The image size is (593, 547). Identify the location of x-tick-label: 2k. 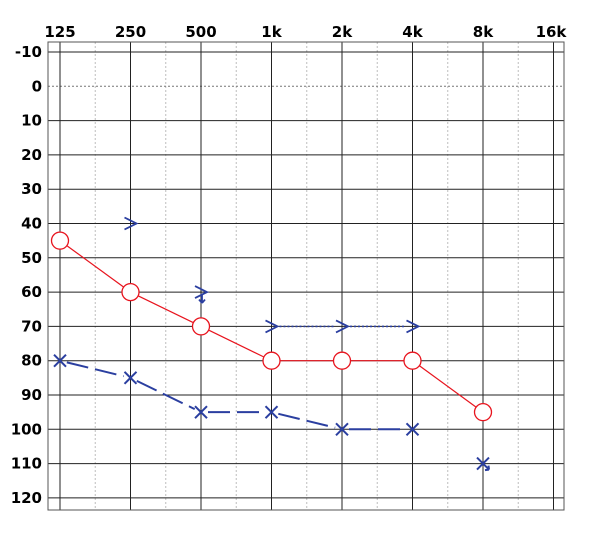
(342, 32).